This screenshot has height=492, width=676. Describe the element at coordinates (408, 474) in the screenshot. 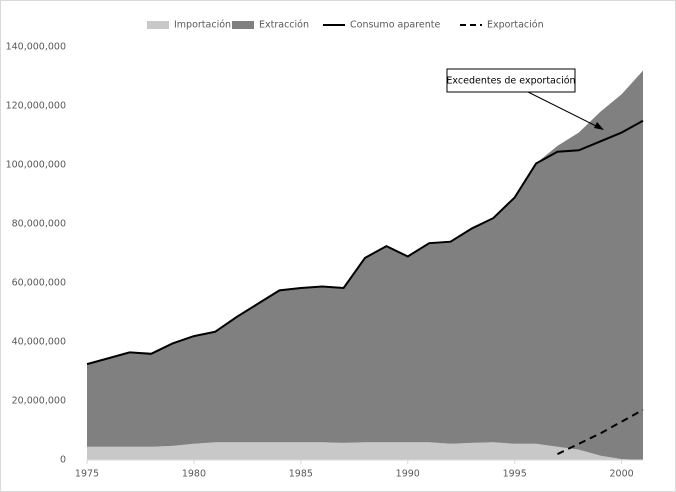

I see `x-tick-label: 1990` at that location.